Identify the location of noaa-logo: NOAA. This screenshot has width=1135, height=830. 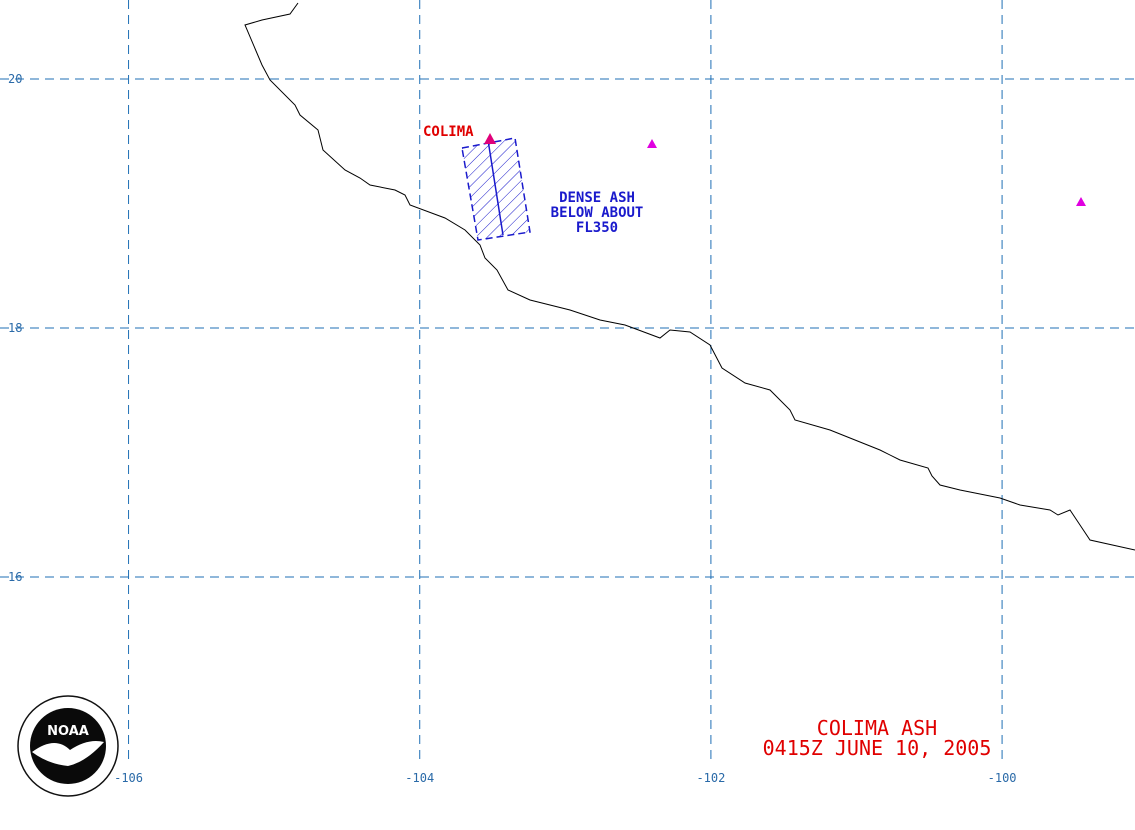
(68, 746).